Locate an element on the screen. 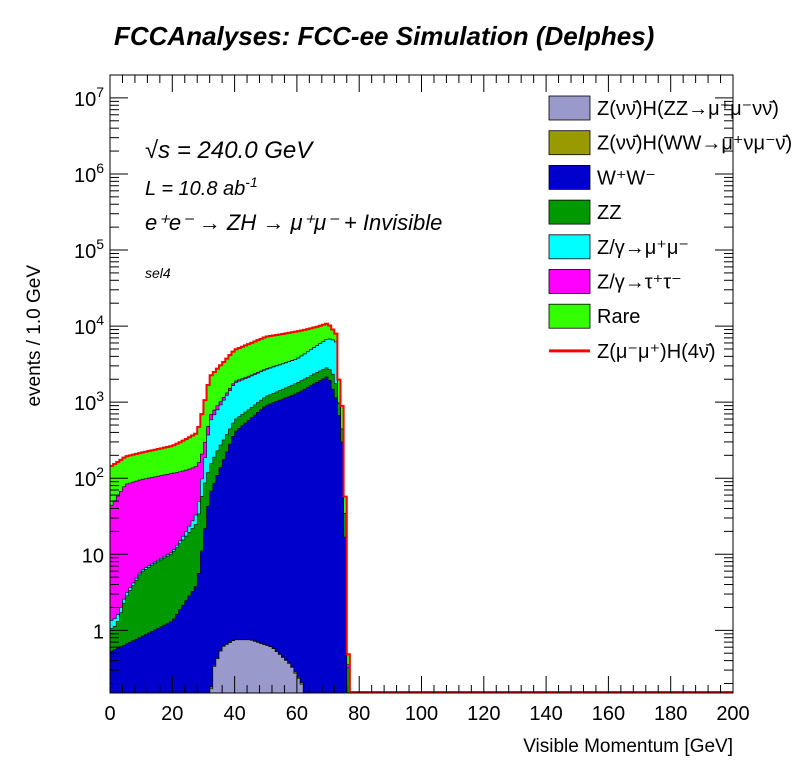  x-tick-labels: 0 20 40 60 80 100 120 140 160 180 200 is located at coordinates (426, 714).